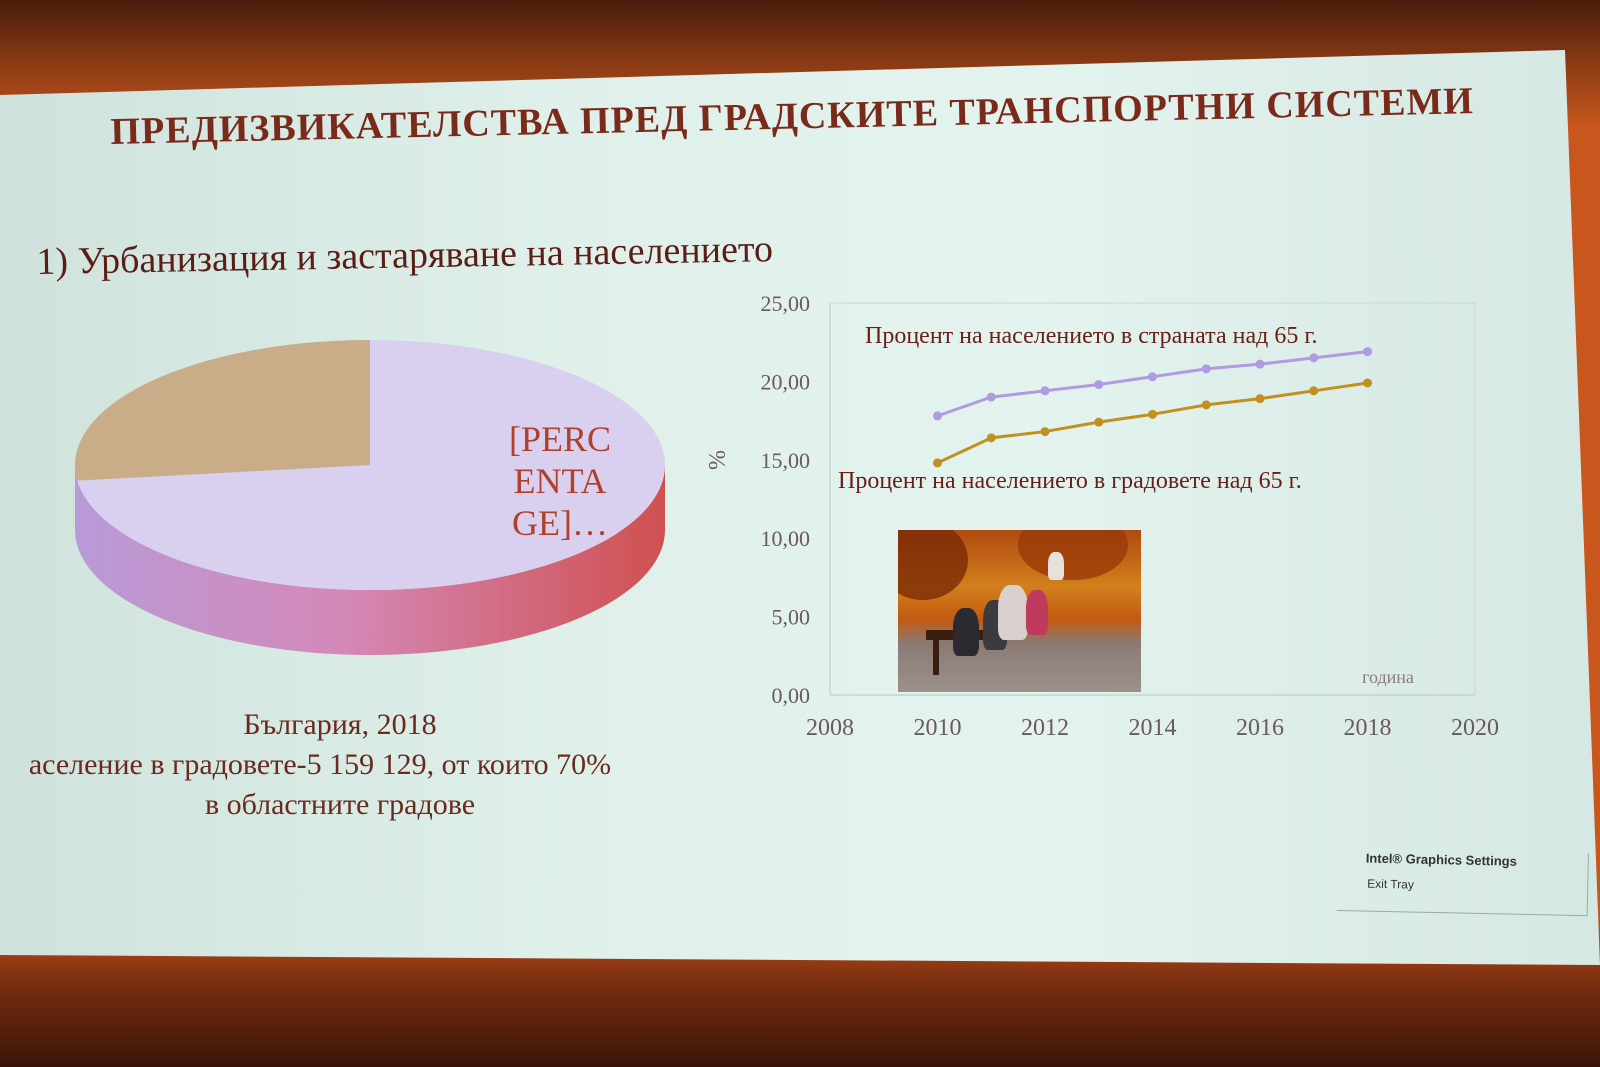 The height and width of the screenshot is (1067, 1600). I want to click on intel-tray-title: Intel® Graphics Settings, so click(1441, 859).